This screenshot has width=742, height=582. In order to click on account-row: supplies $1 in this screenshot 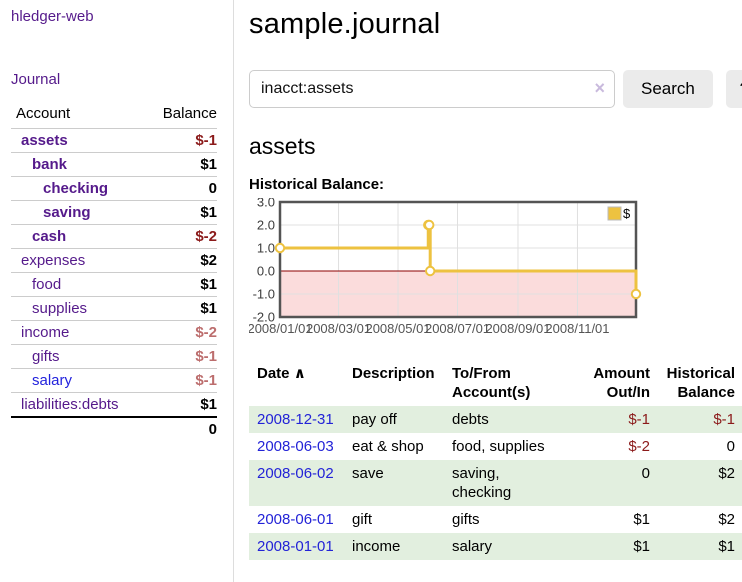, I will do `click(114, 308)`.